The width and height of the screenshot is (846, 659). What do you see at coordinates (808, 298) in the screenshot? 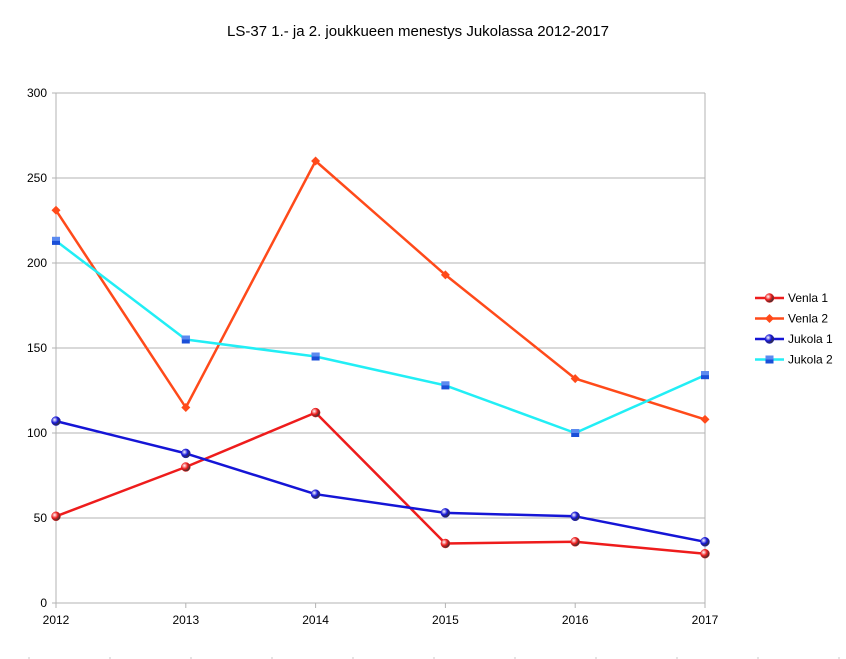
I see `legend-label: Venla 1` at bounding box center [808, 298].